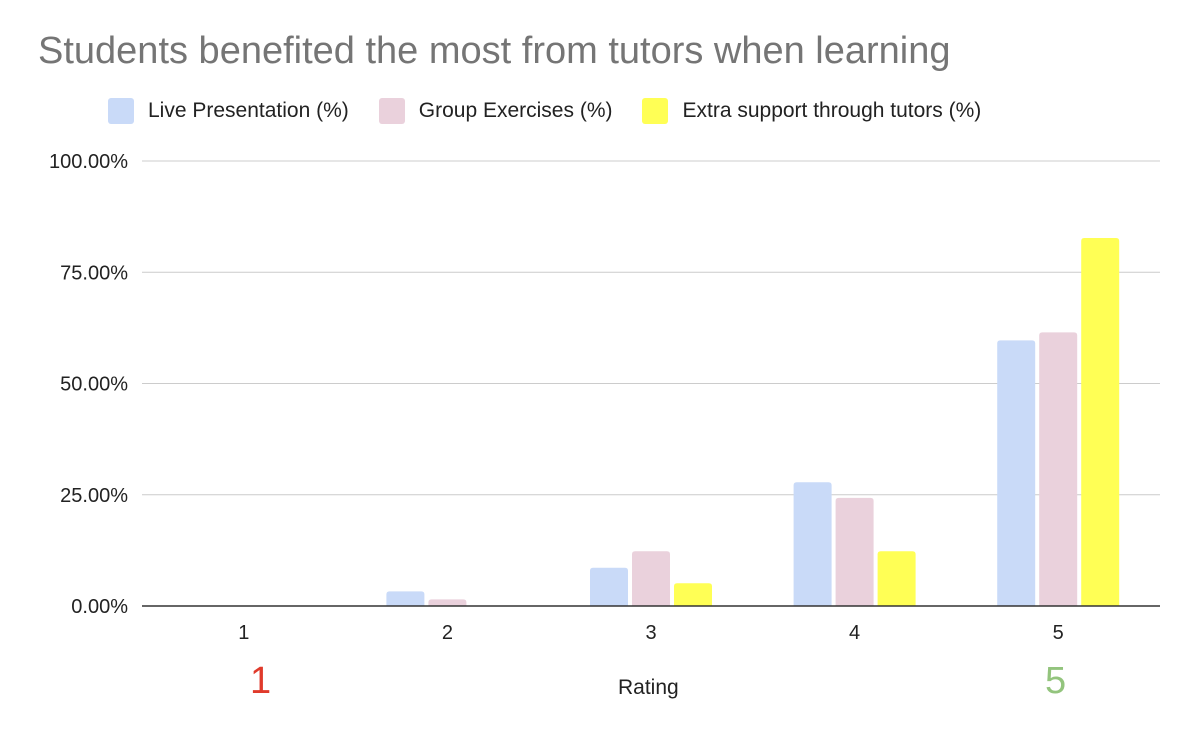 The width and height of the screenshot is (1196, 738). I want to click on legend-item-group-exercises: Group Exercises (%), so click(495, 111).